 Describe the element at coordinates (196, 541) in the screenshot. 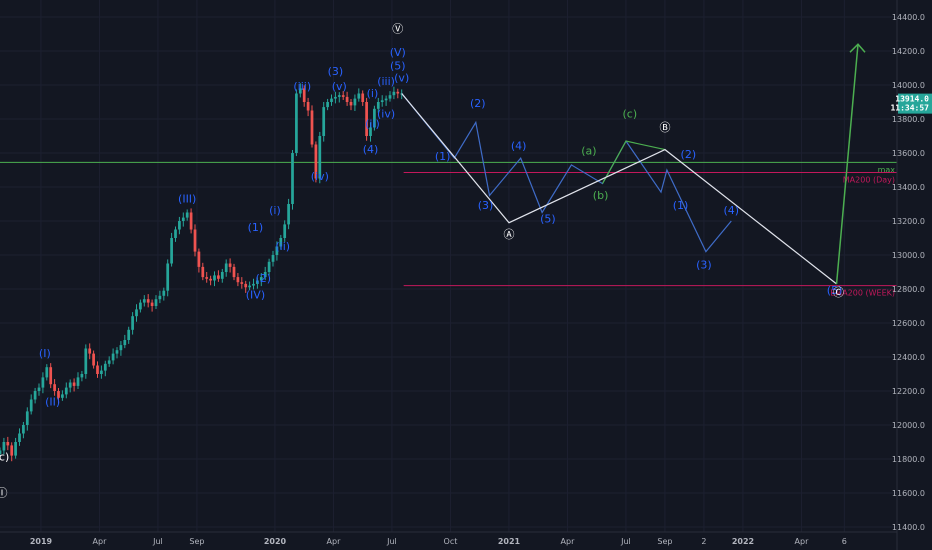

I see `time-tick-label: Sep` at that location.